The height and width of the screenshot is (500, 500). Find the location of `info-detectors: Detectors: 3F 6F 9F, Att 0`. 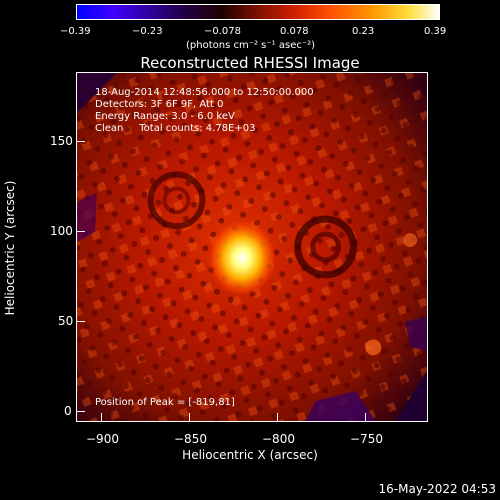

info-detectors: Detectors: 3F 6F 9F, Att 0 is located at coordinates (159, 104).